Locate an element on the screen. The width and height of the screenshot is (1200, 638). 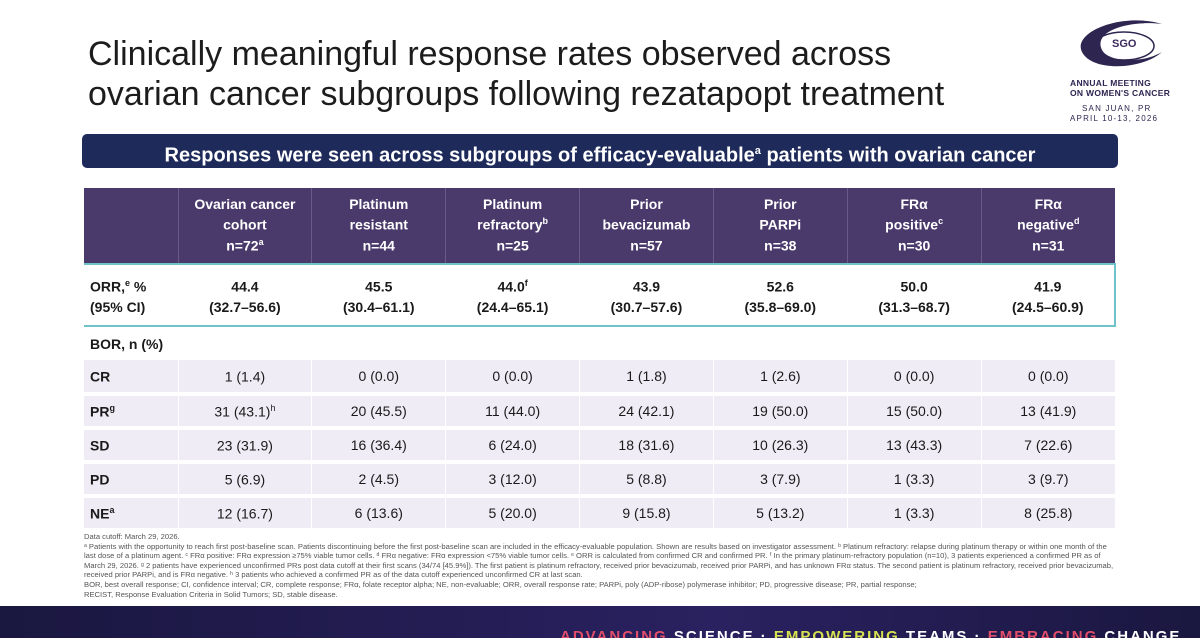
table-cell: 20 (45.5) is located at coordinates (378, 412).